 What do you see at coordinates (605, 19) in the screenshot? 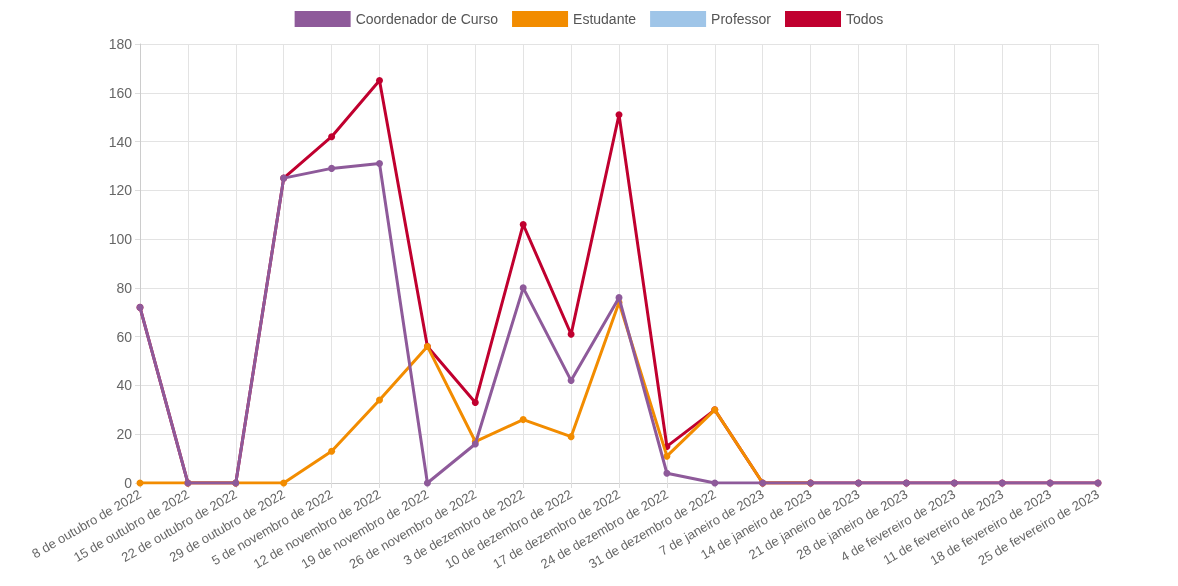
I see `legend-label: Estudante` at bounding box center [605, 19].